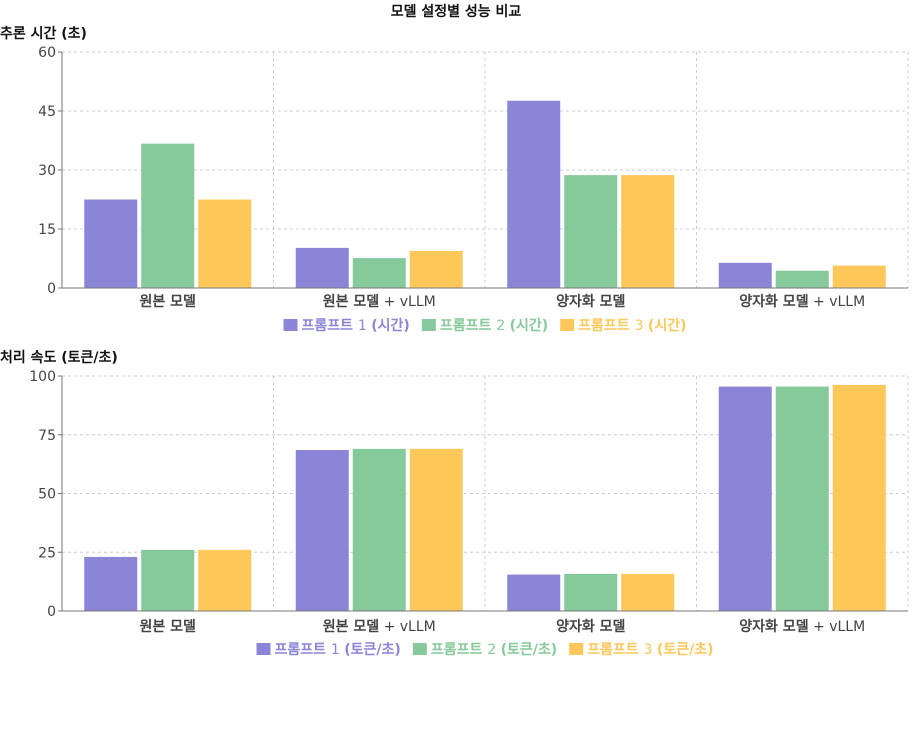 The width and height of the screenshot is (912, 730). Describe the element at coordinates (494, 325) in the screenshot. I see `legend-entry: 프롬프트 2 (시간)` at that location.